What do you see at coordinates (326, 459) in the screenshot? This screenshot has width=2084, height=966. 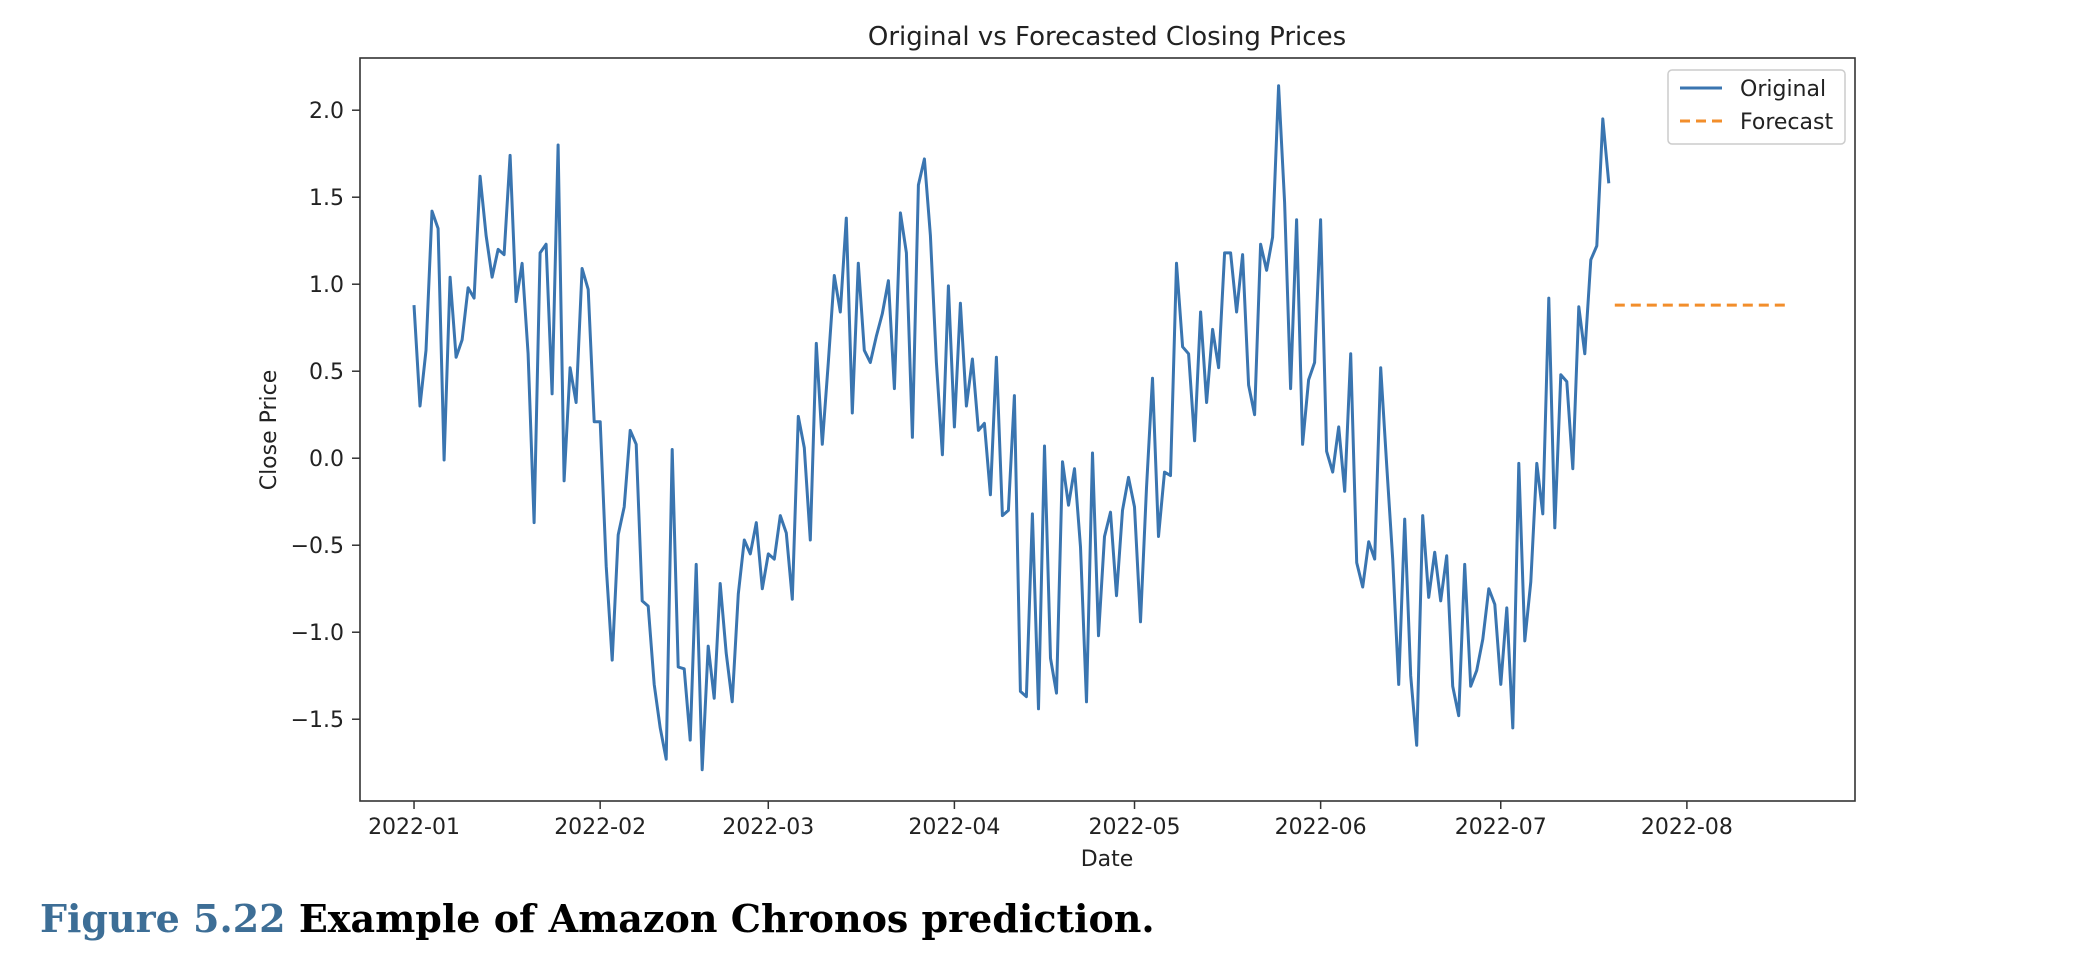 I see `y-tick-label: 0.0` at bounding box center [326, 459].